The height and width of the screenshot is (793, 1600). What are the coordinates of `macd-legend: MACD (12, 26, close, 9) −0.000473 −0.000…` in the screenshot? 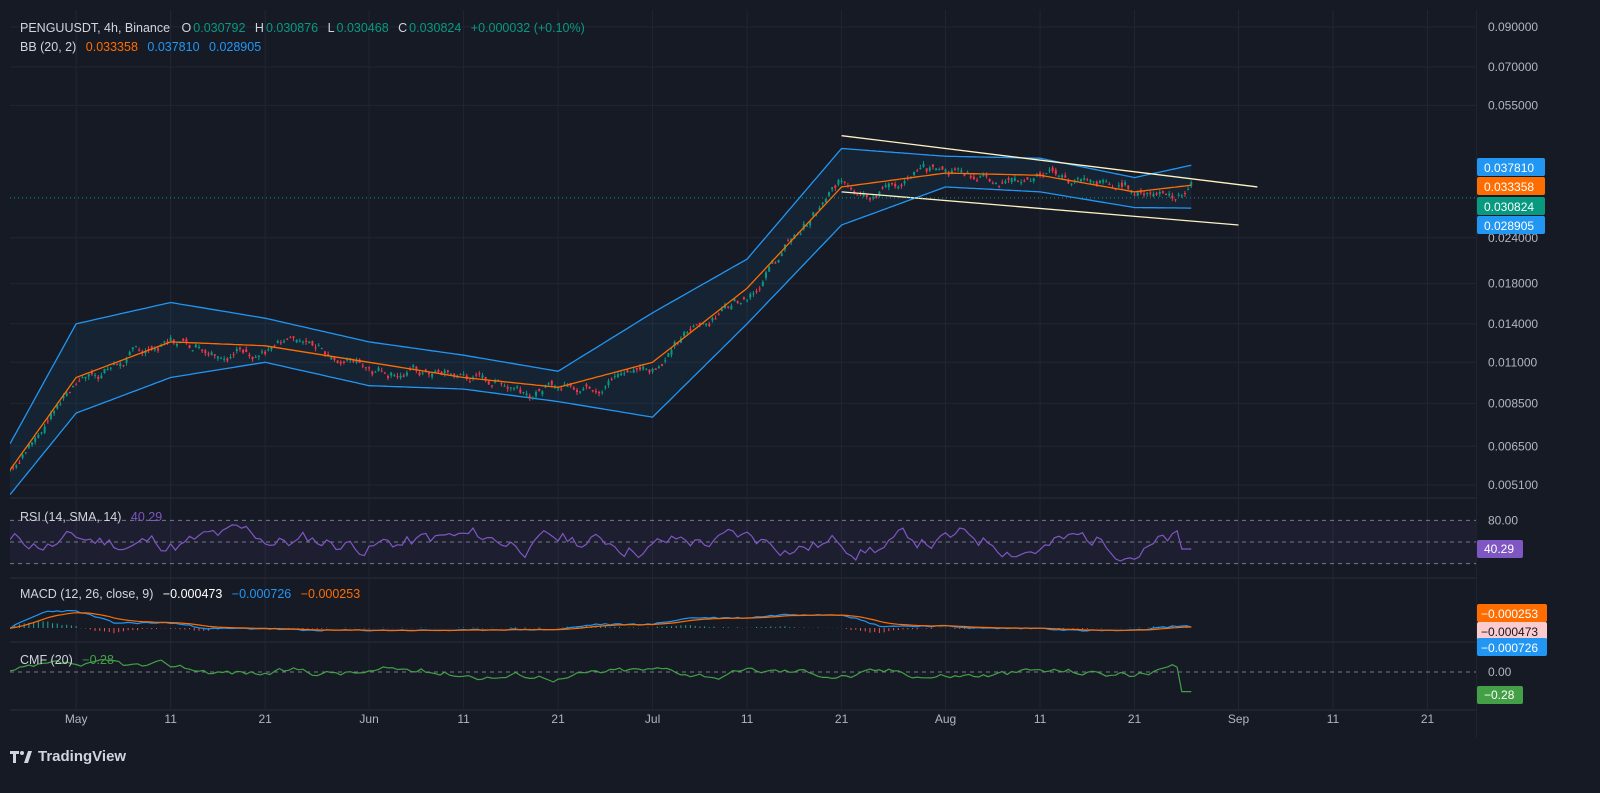 It's located at (191, 594).